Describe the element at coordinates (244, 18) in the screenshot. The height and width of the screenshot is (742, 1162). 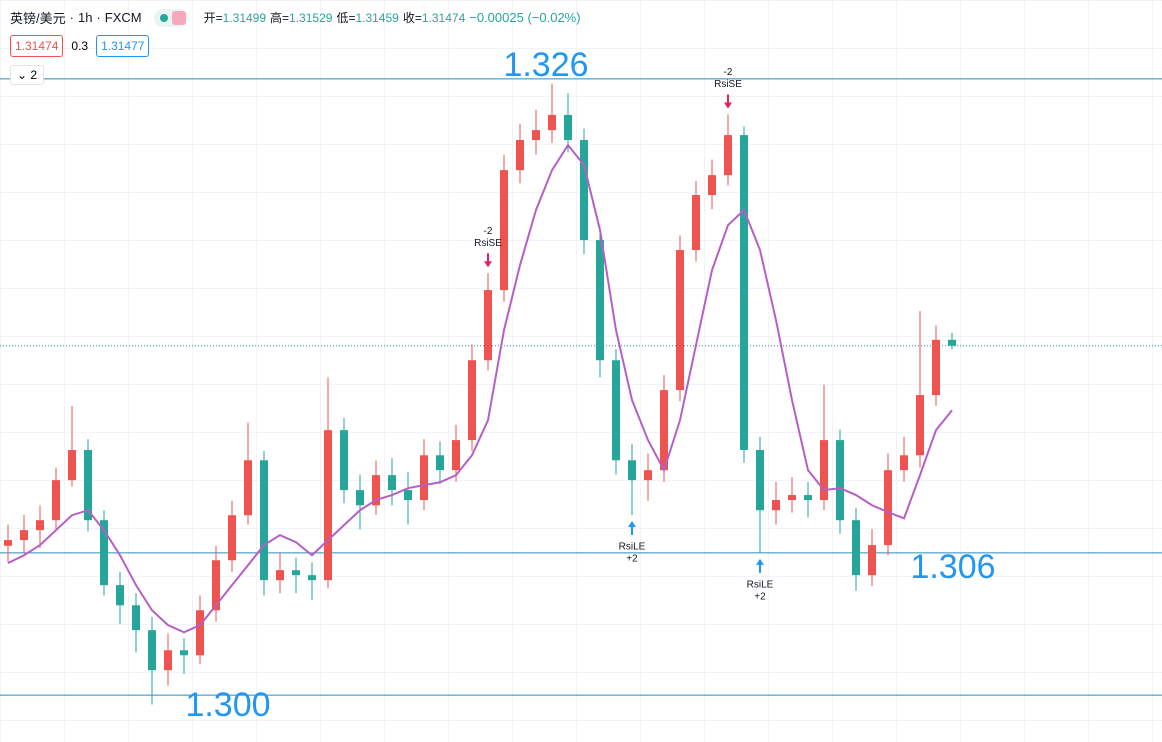
I see `ohlc-value: 1.31499` at that location.